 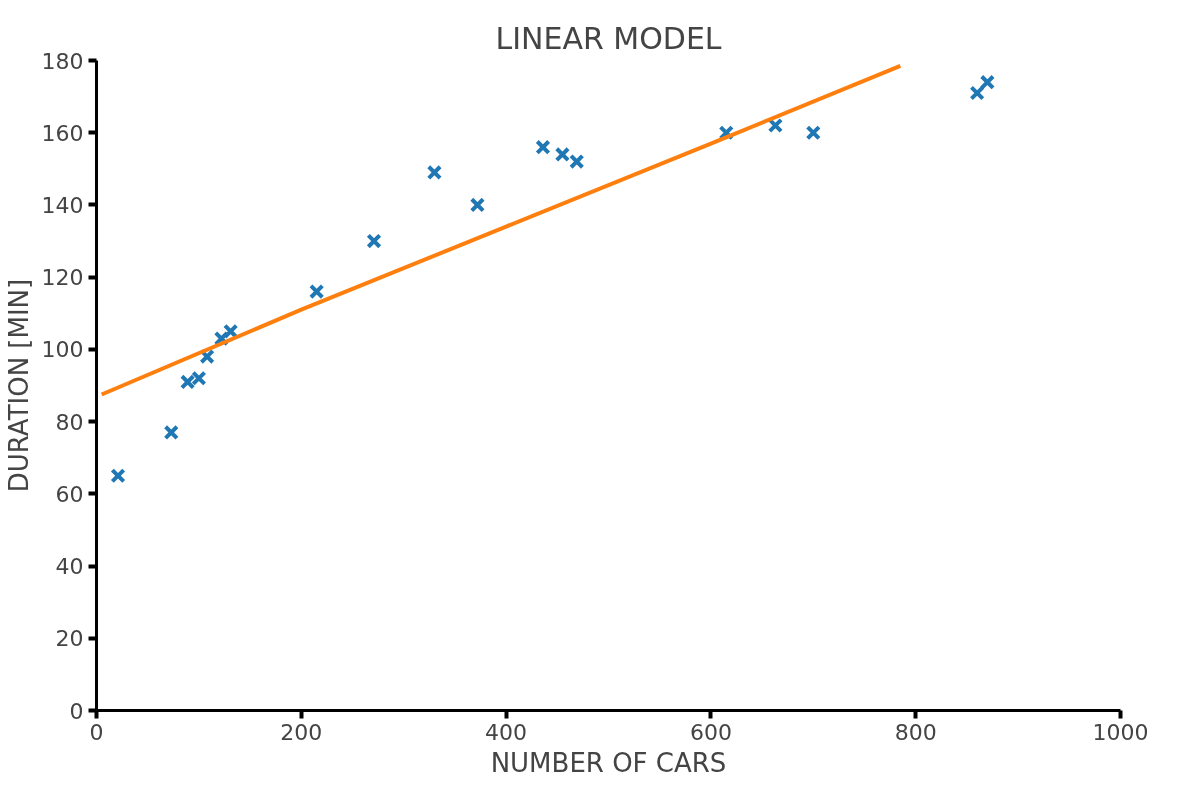 I want to click on y-tick-label: 160, so click(x=62, y=133).